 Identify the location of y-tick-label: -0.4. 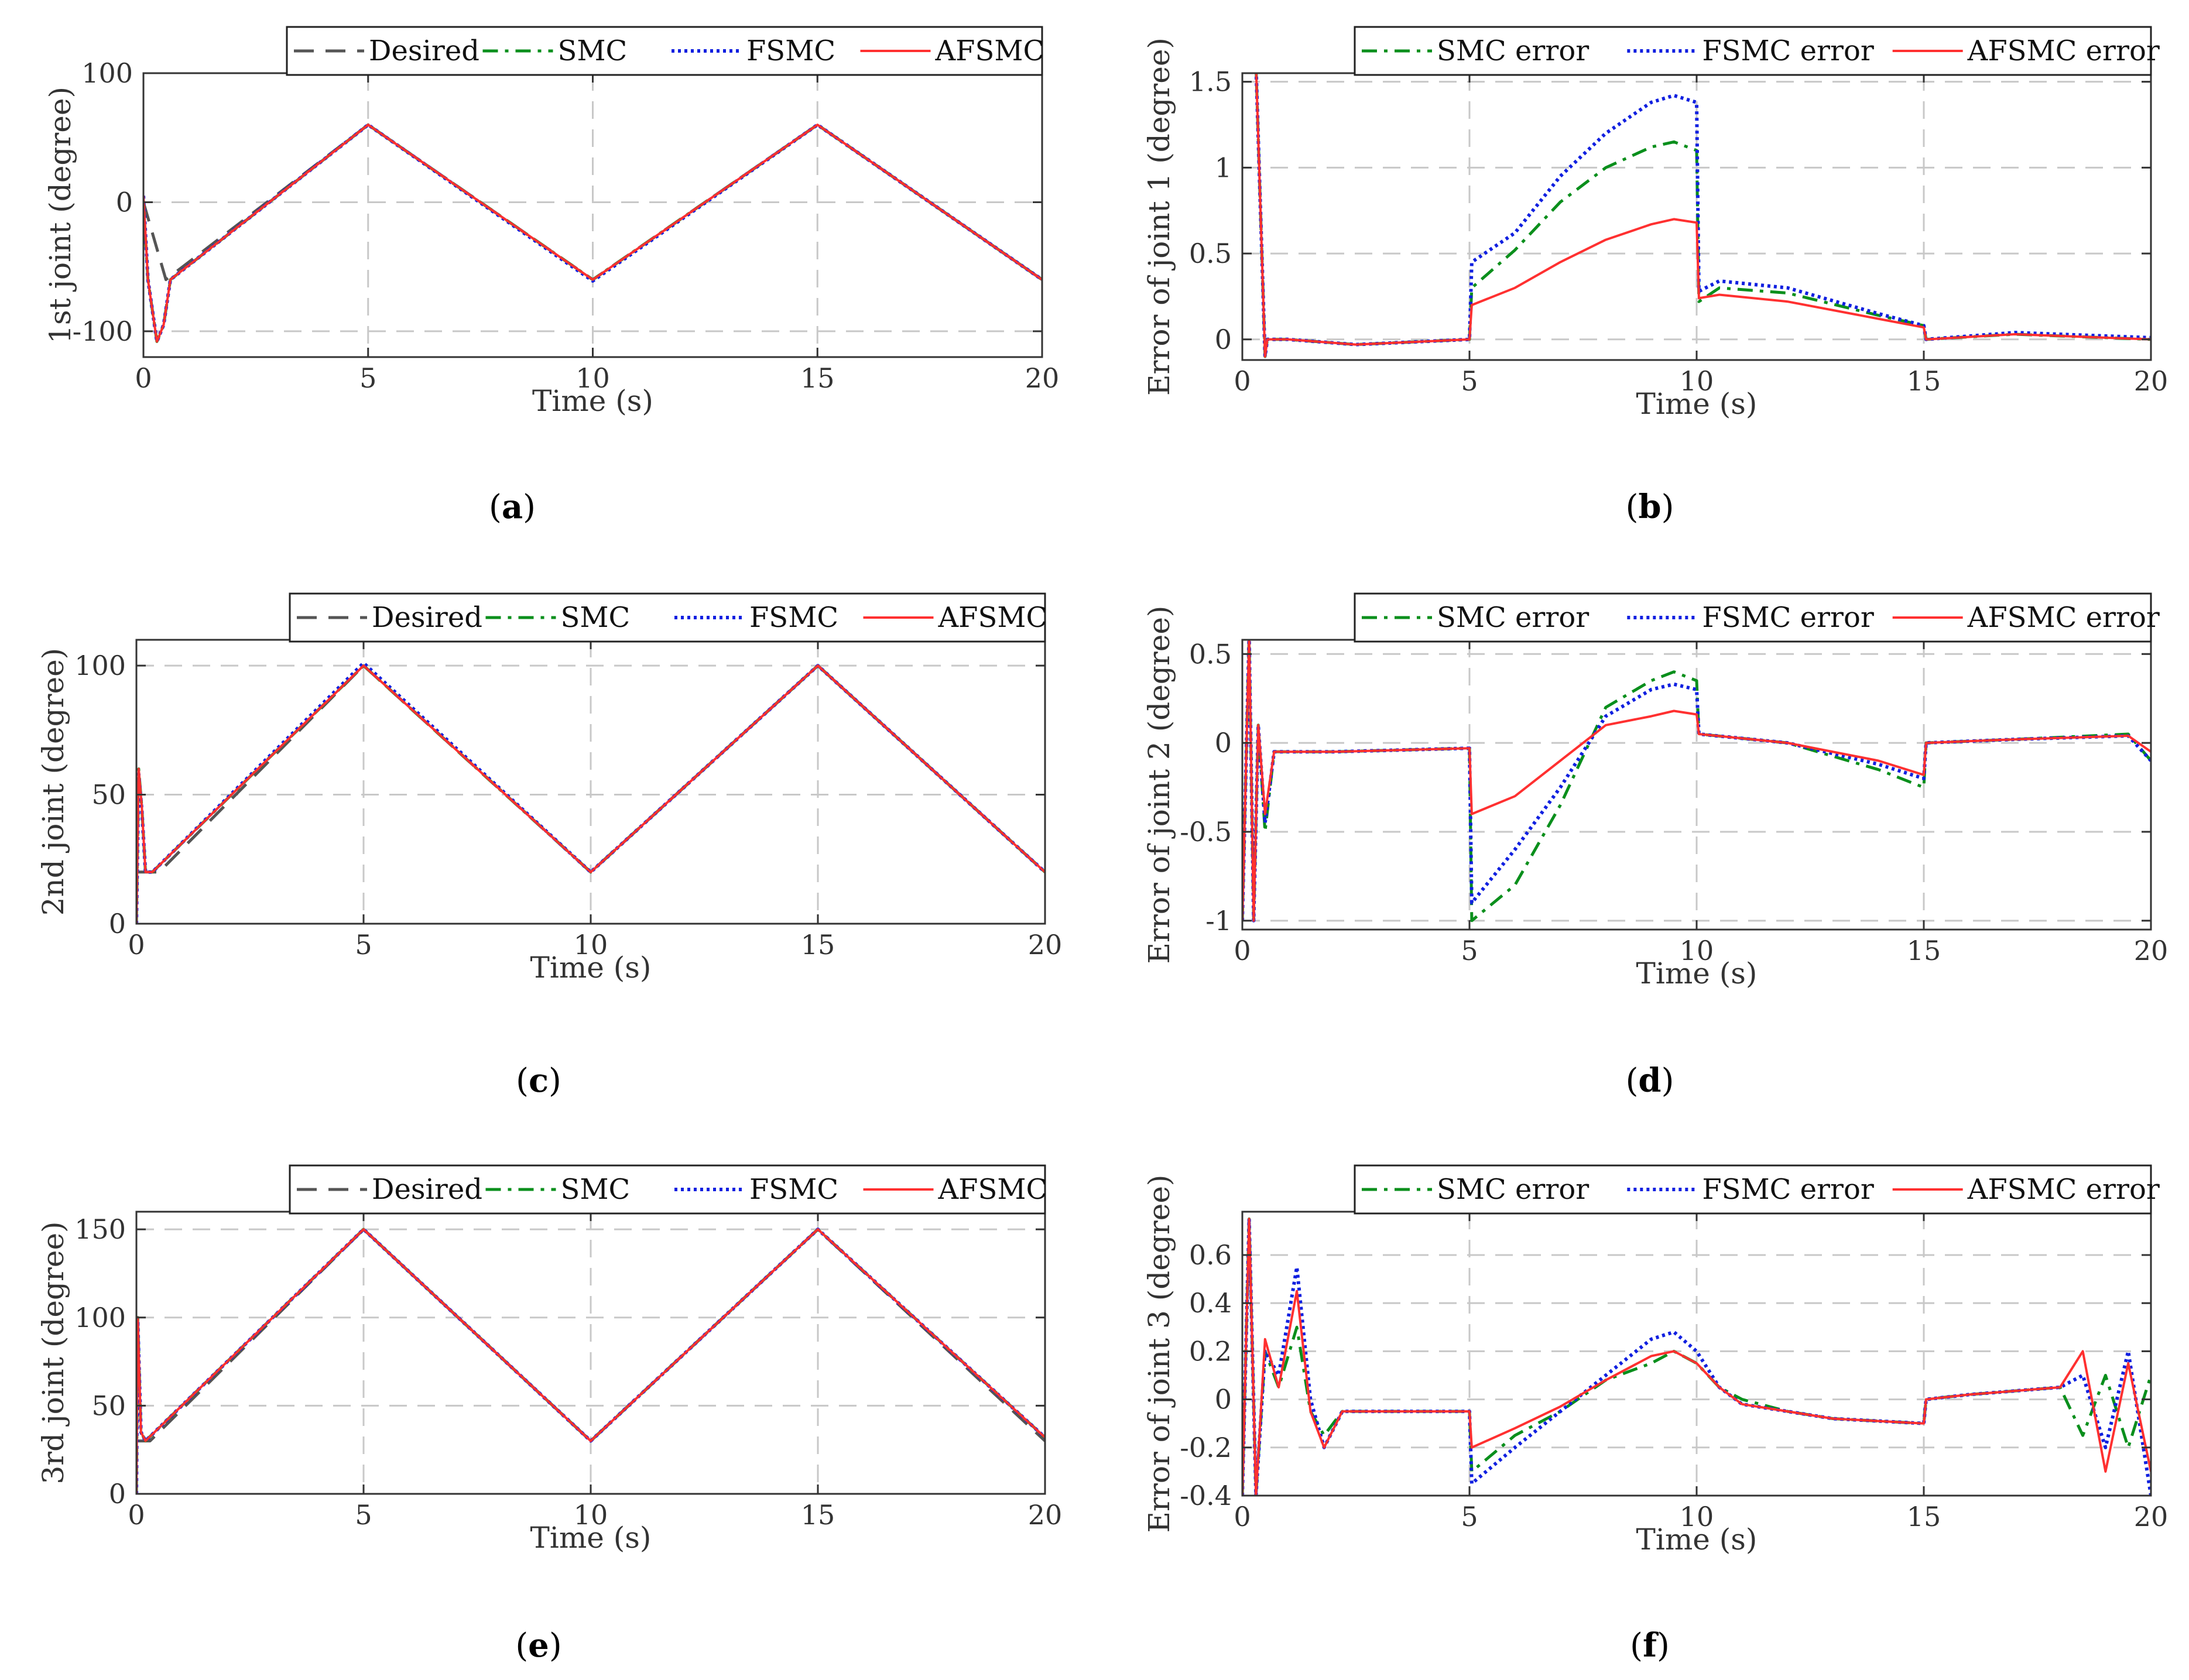
(1206, 1495).